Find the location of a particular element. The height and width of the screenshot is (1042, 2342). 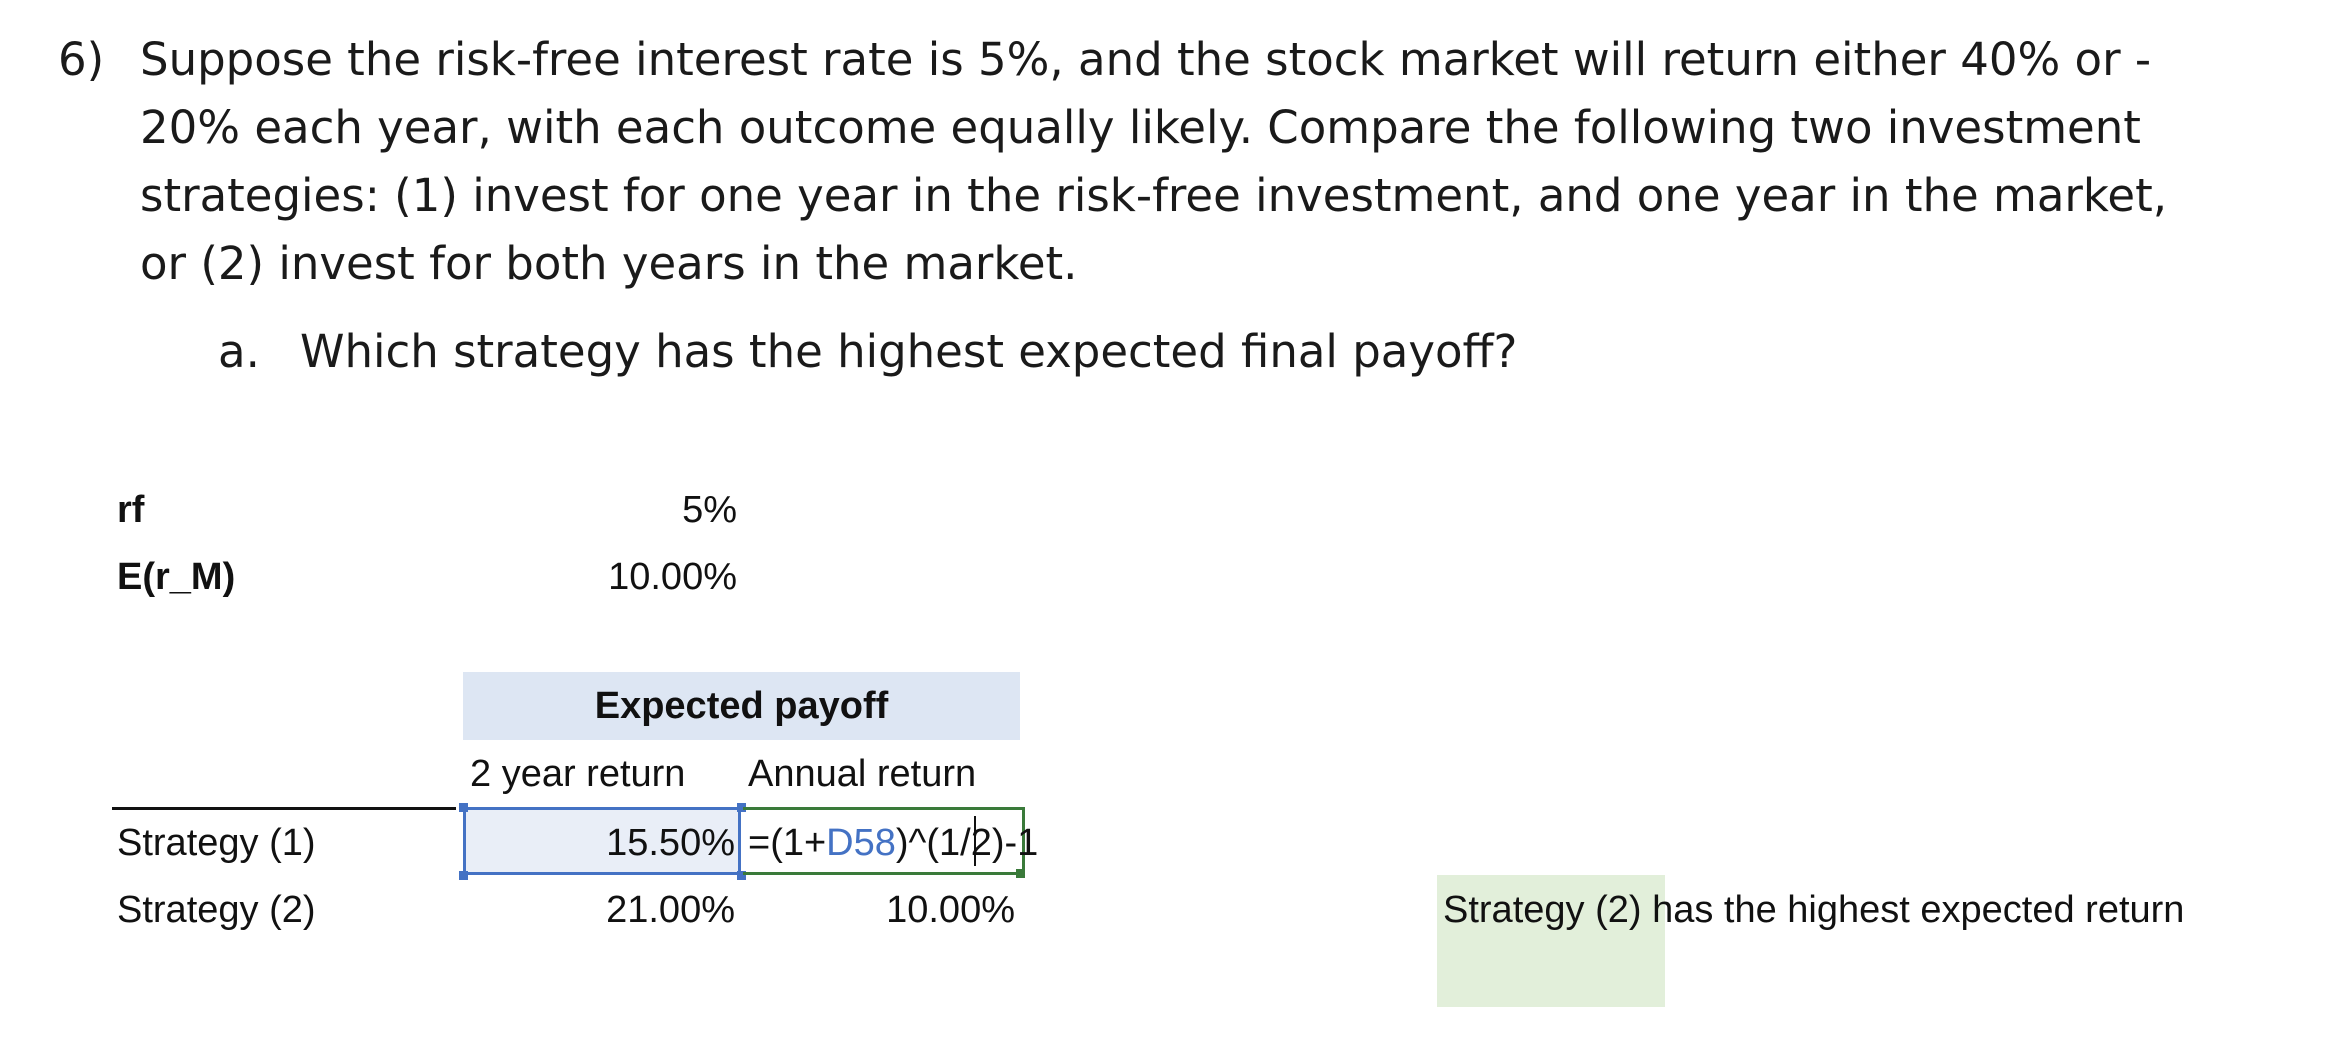

rf-value-cell: 5% is located at coordinates (709, 510).